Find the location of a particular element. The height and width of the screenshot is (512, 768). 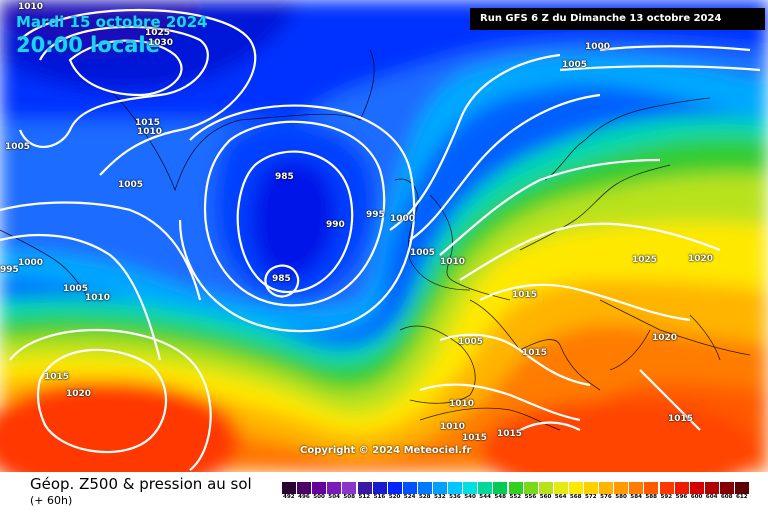

legend-value: 584 is located at coordinates (636, 497).